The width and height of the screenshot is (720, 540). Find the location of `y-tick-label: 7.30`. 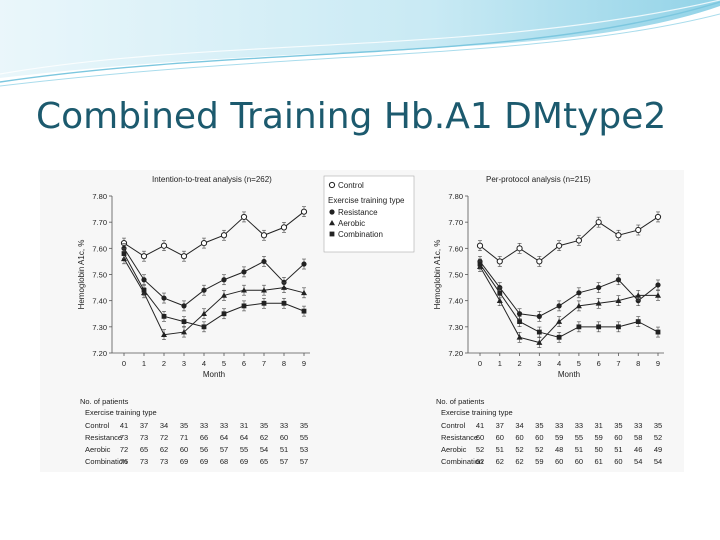

y-tick-label: 7.30 is located at coordinates (99, 327).